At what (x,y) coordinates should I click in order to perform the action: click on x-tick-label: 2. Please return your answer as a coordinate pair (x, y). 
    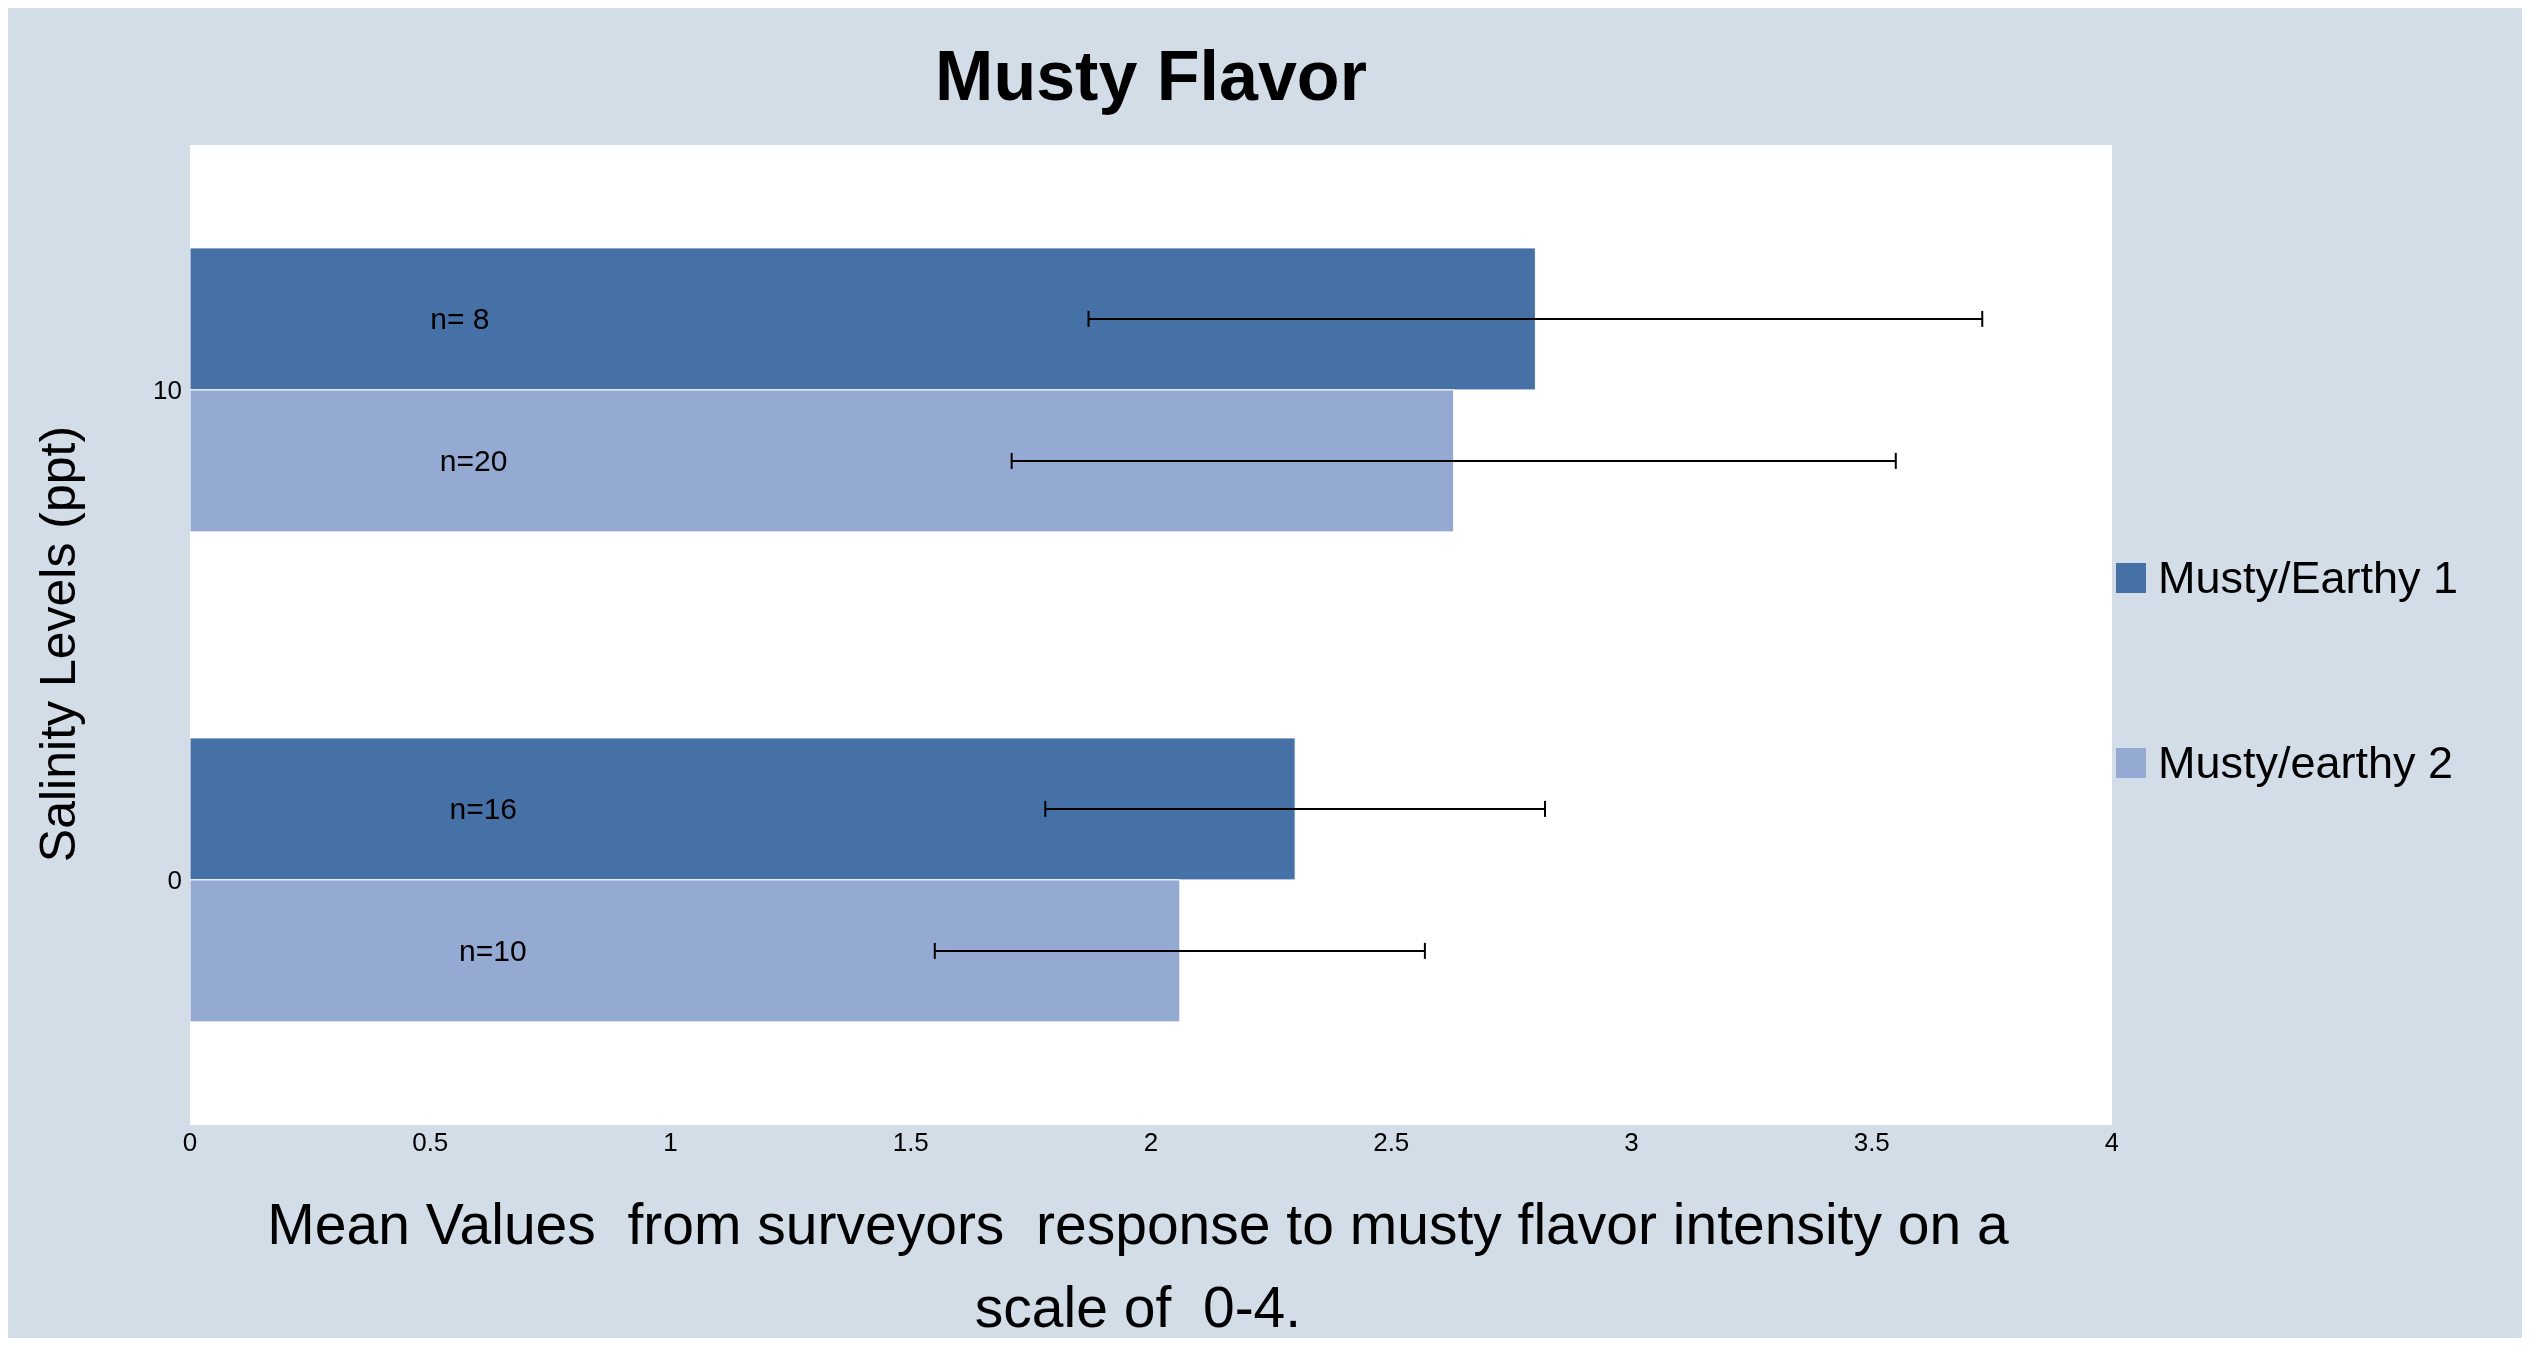
    Looking at the image, I should click on (1151, 1142).